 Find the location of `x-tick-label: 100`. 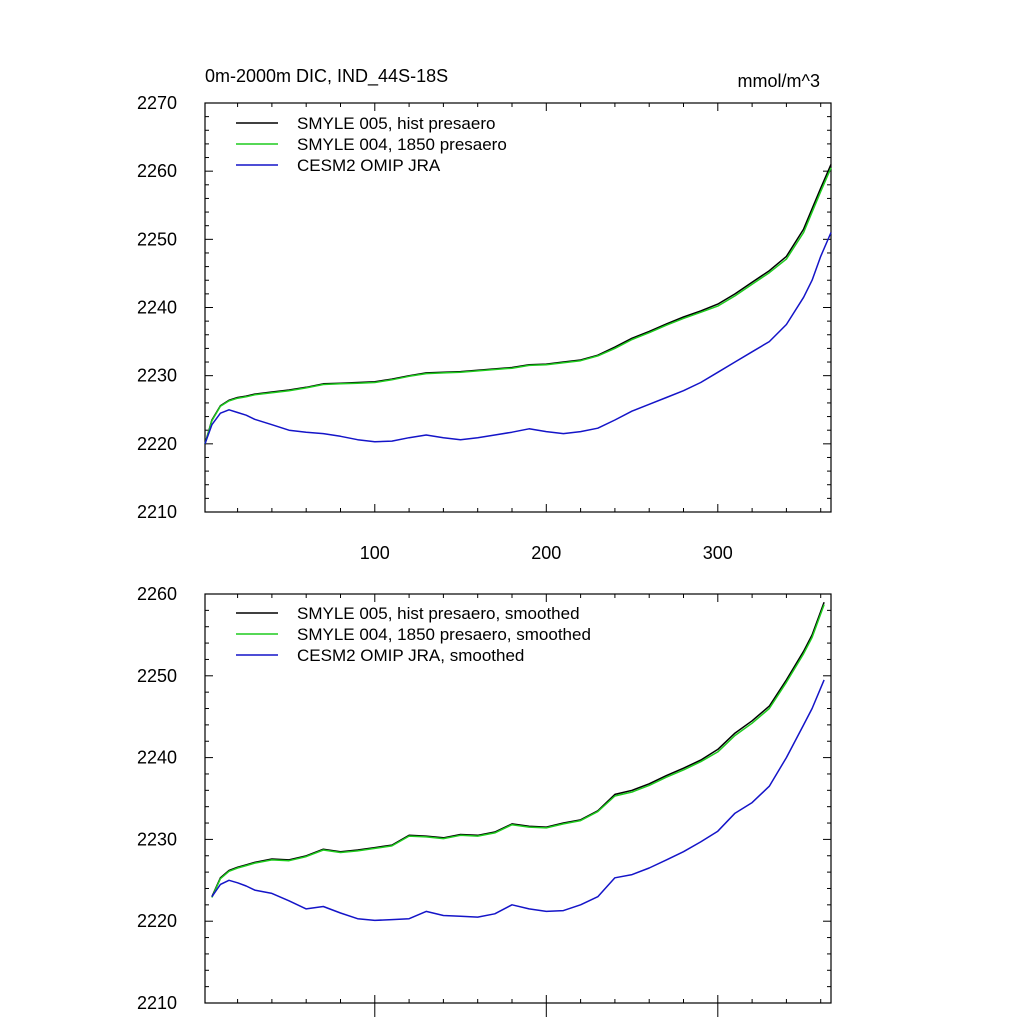

x-tick-label: 100 is located at coordinates (375, 553).